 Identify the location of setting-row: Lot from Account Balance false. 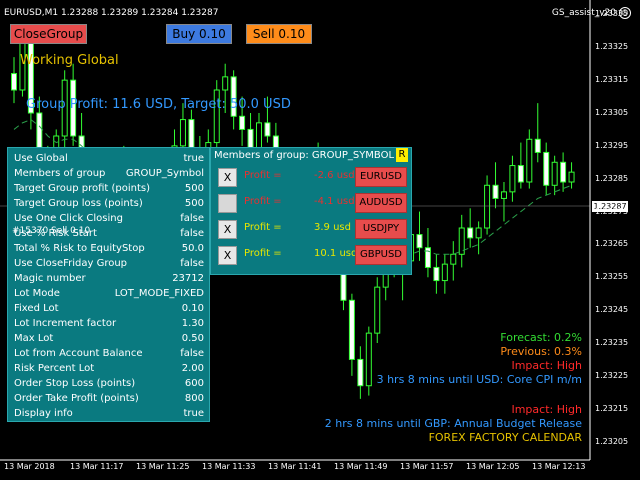
(109, 353).